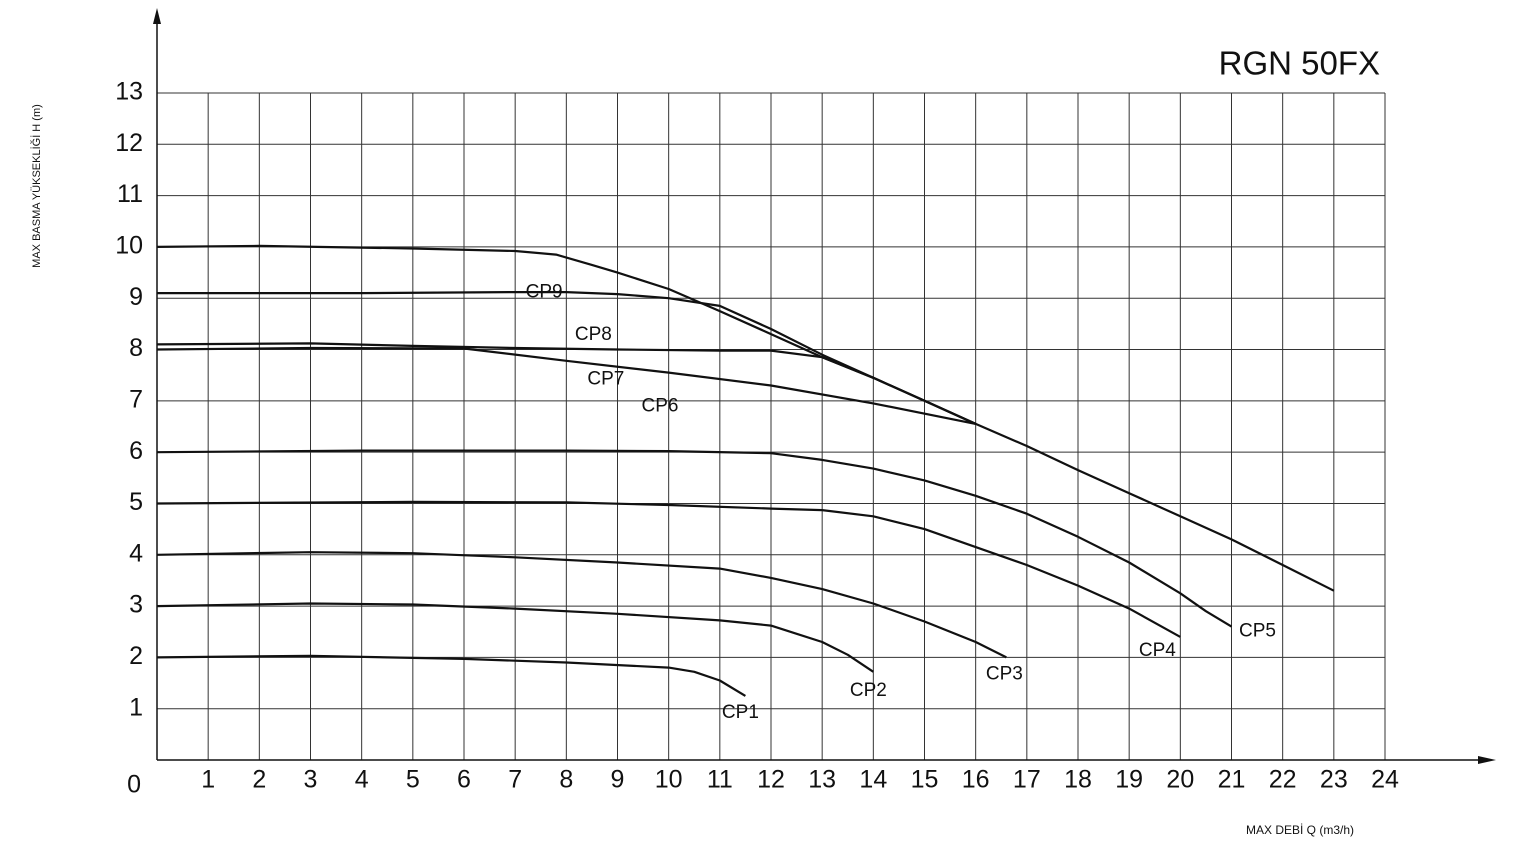 Image resolution: width=1536 pixels, height=856 pixels. Describe the element at coordinates (136, 502) in the screenshot. I see `y-tick-label: 5` at that location.